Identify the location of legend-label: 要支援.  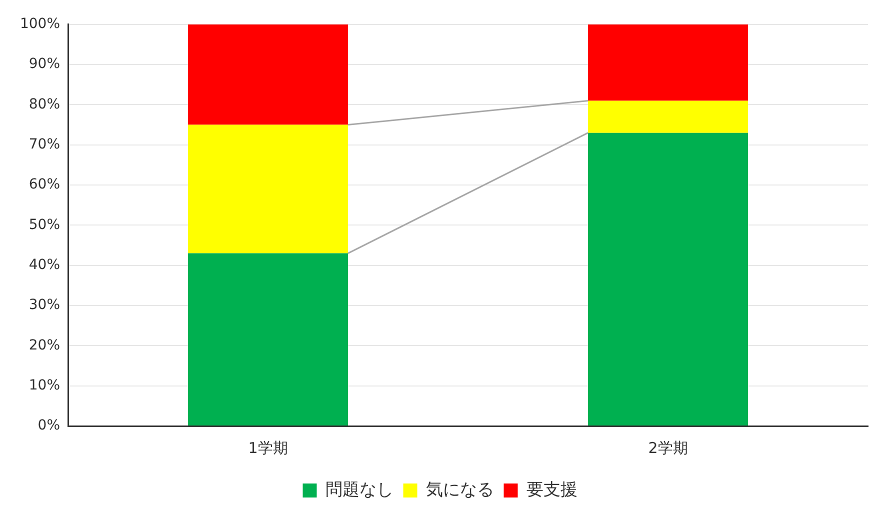
(552, 490).